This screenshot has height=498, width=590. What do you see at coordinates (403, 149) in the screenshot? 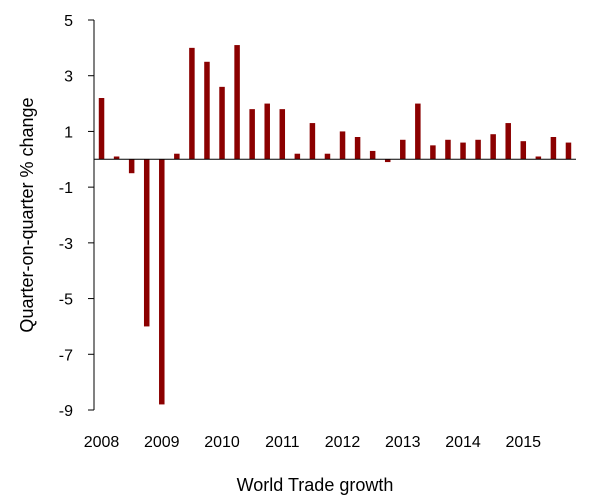
I see `bar-2013Q1` at bounding box center [403, 149].